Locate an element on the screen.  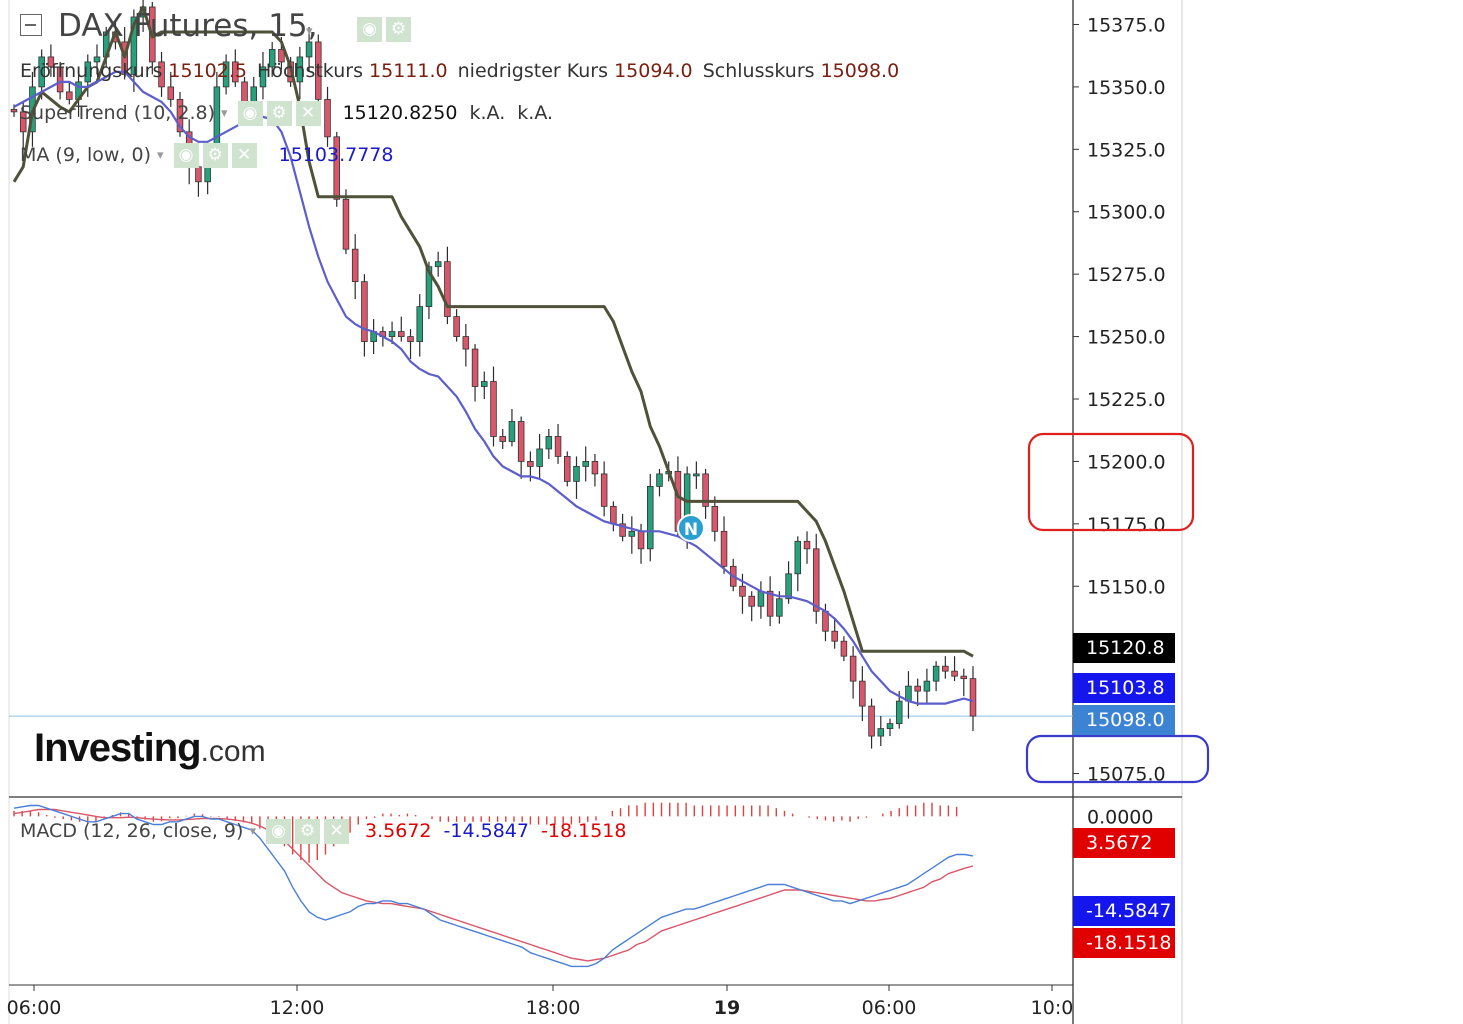
red-annotation-box is located at coordinates (1111, 482).